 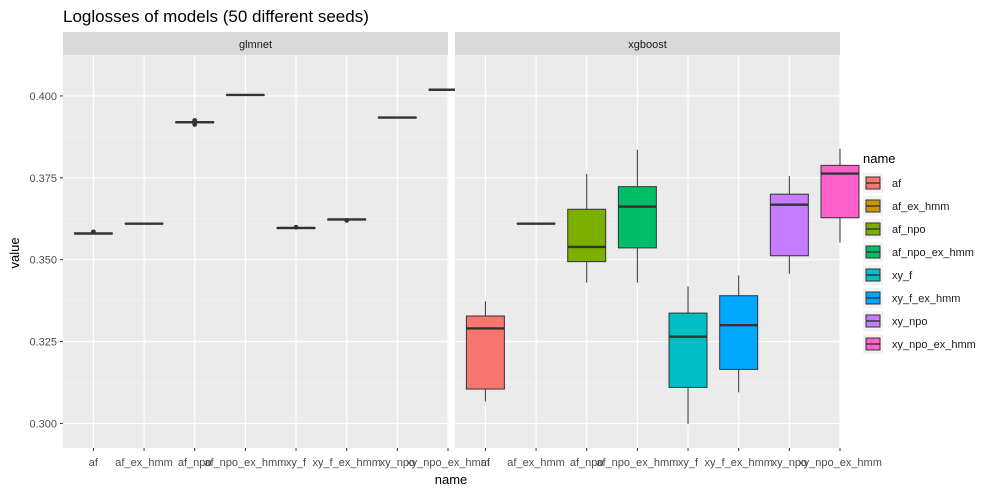 I want to click on y-tick-label: 0.375, so click(x=43, y=179).